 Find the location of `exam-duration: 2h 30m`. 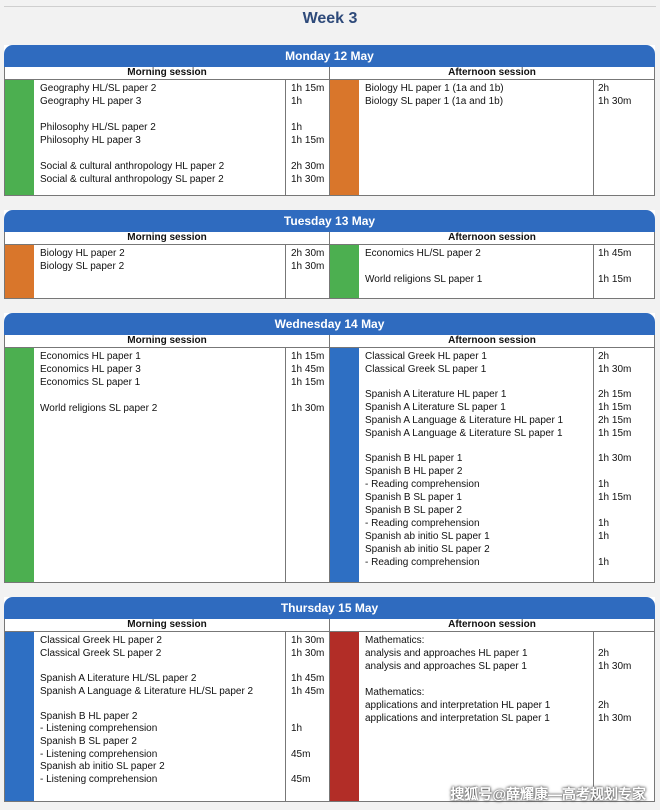

exam-duration: 2h 30m is located at coordinates (308, 253).